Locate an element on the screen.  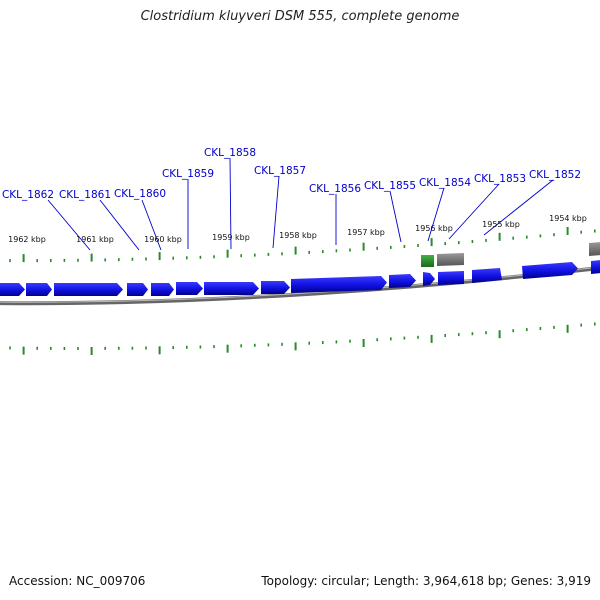
gene-label-ckl-1860: CKL_1860 is located at coordinates (140, 194).